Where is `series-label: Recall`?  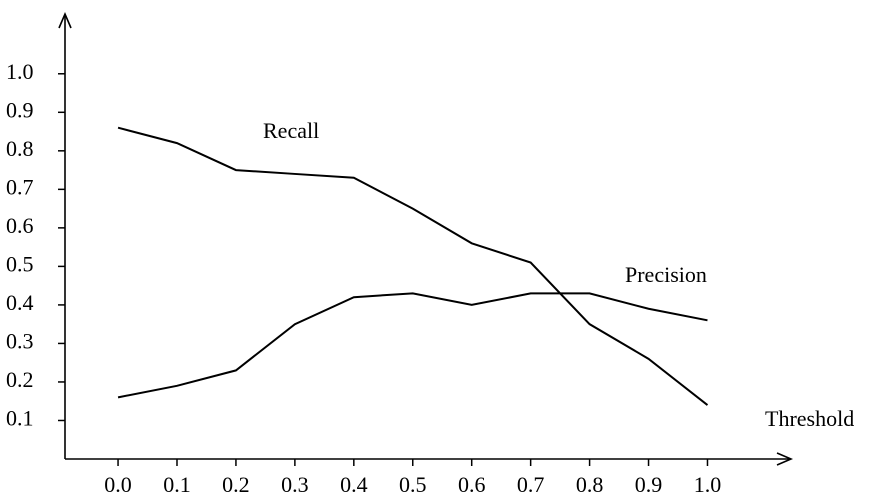
series-label: Recall is located at coordinates (291, 130).